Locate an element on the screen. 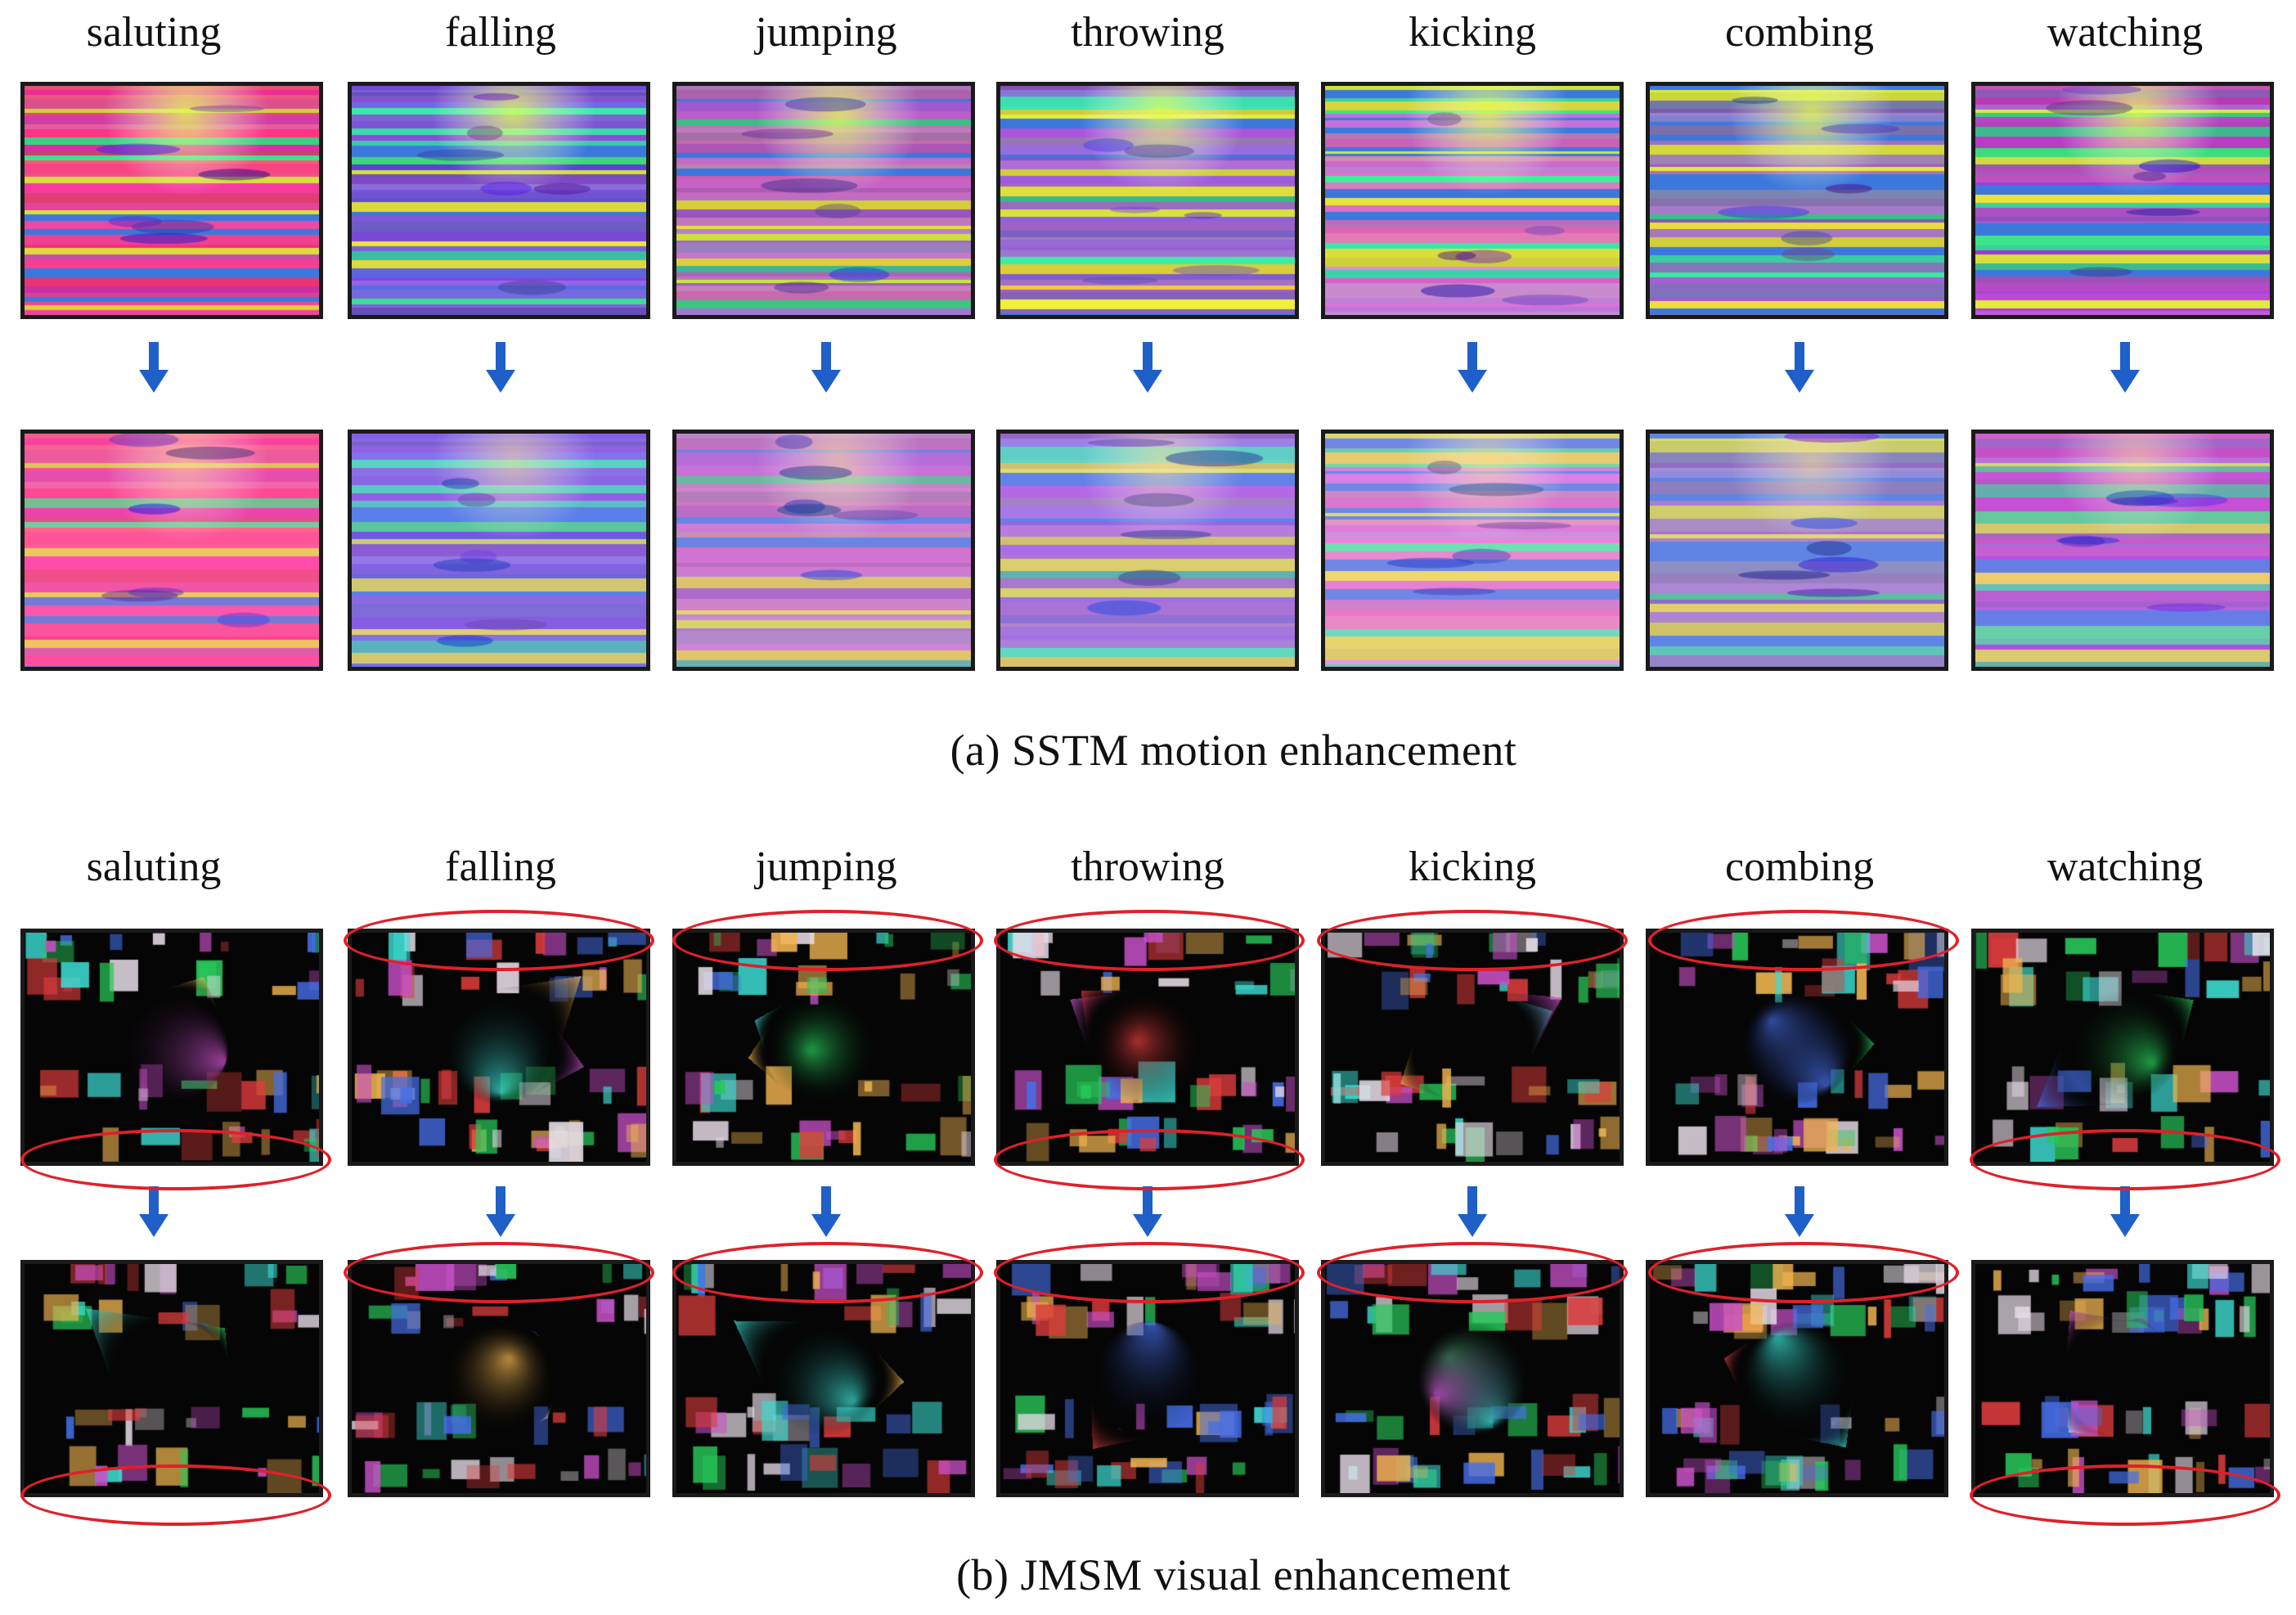 The width and height of the screenshot is (2296, 1615). panel-caption-a: (a) SSTM motion enhancement is located at coordinates (1234, 750).